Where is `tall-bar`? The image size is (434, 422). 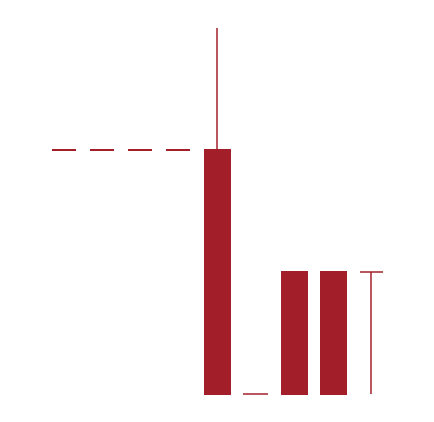
tall-bar is located at coordinates (217, 272).